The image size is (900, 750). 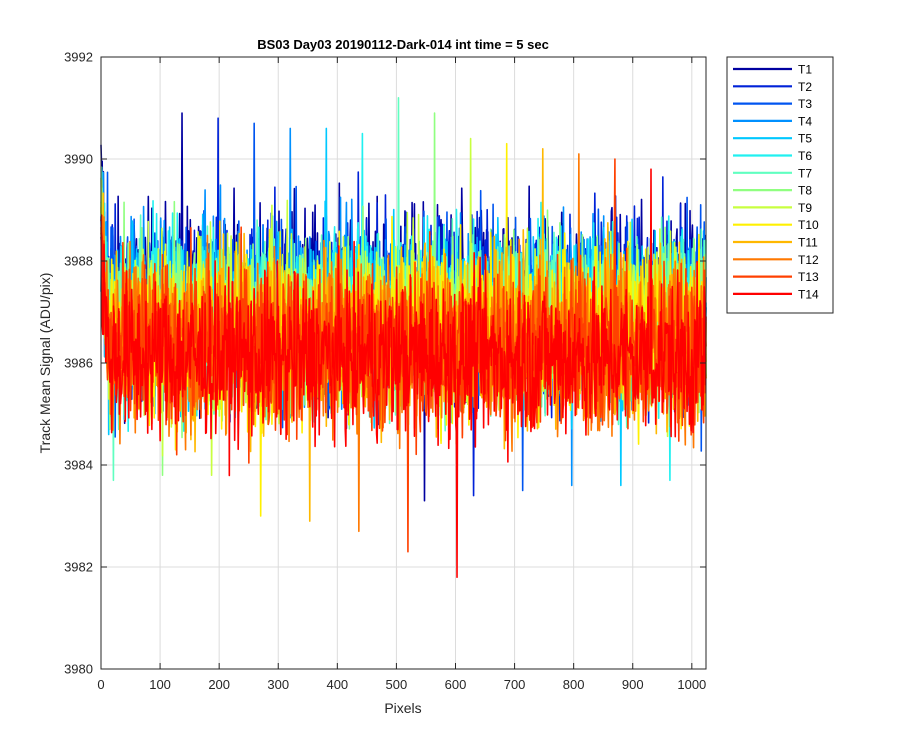 I want to click on legend-label-t4: T4, so click(x=805, y=121).